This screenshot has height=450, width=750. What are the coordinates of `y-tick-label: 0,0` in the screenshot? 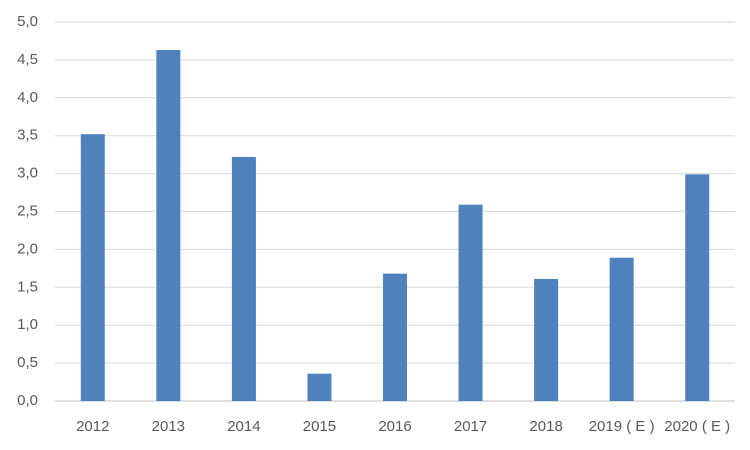 It's located at (27, 400).